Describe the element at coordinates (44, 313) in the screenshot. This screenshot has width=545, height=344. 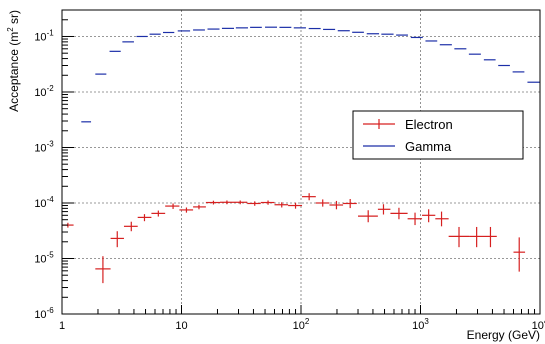
I see `y-tick-label: 10⁻⁶` at that location.